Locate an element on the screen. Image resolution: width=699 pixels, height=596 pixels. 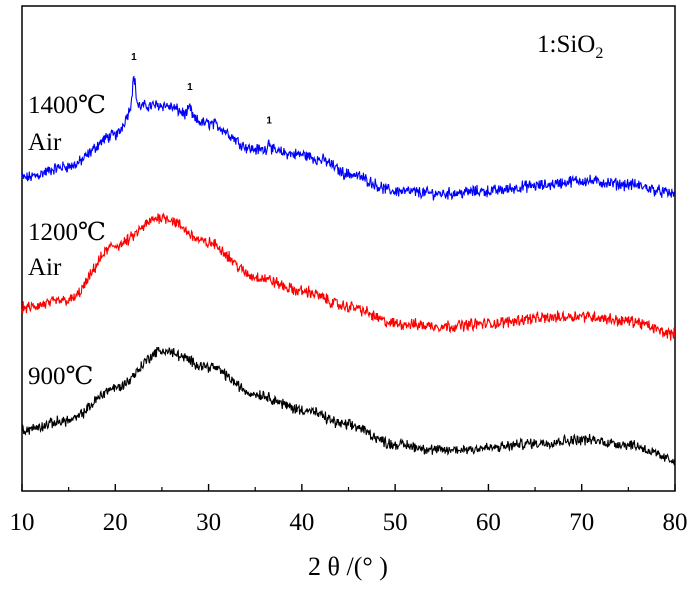
x-tick-label: 80 is located at coordinates (675, 522).